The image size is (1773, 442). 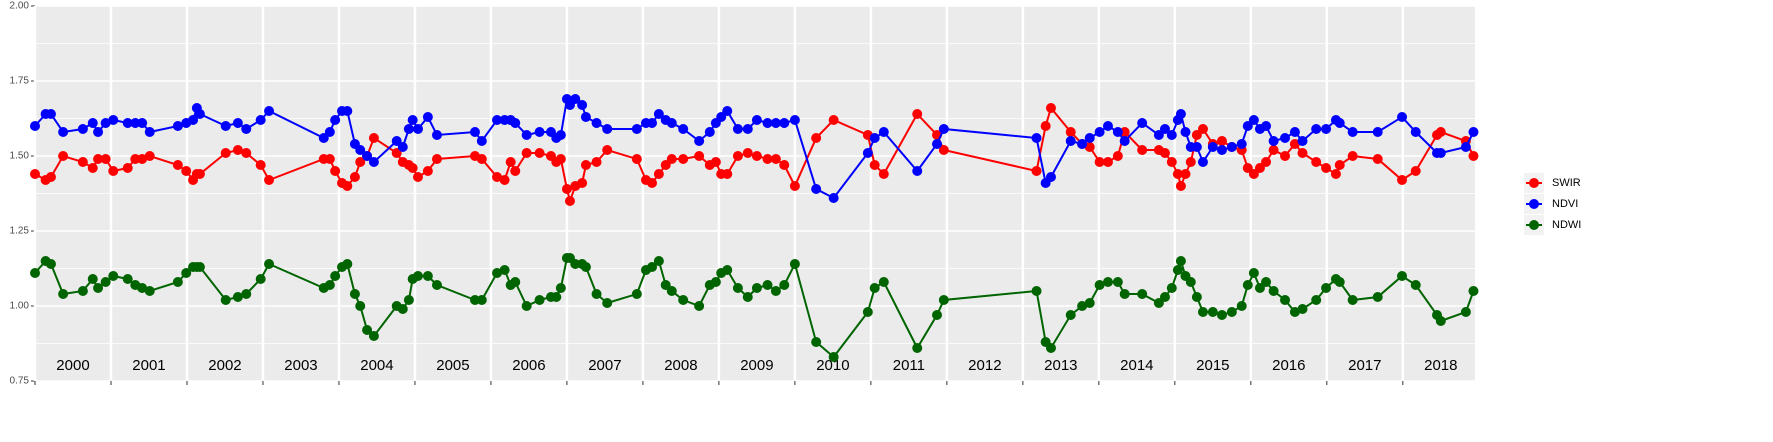 I want to click on year-label: 2015, so click(x=1212, y=365).